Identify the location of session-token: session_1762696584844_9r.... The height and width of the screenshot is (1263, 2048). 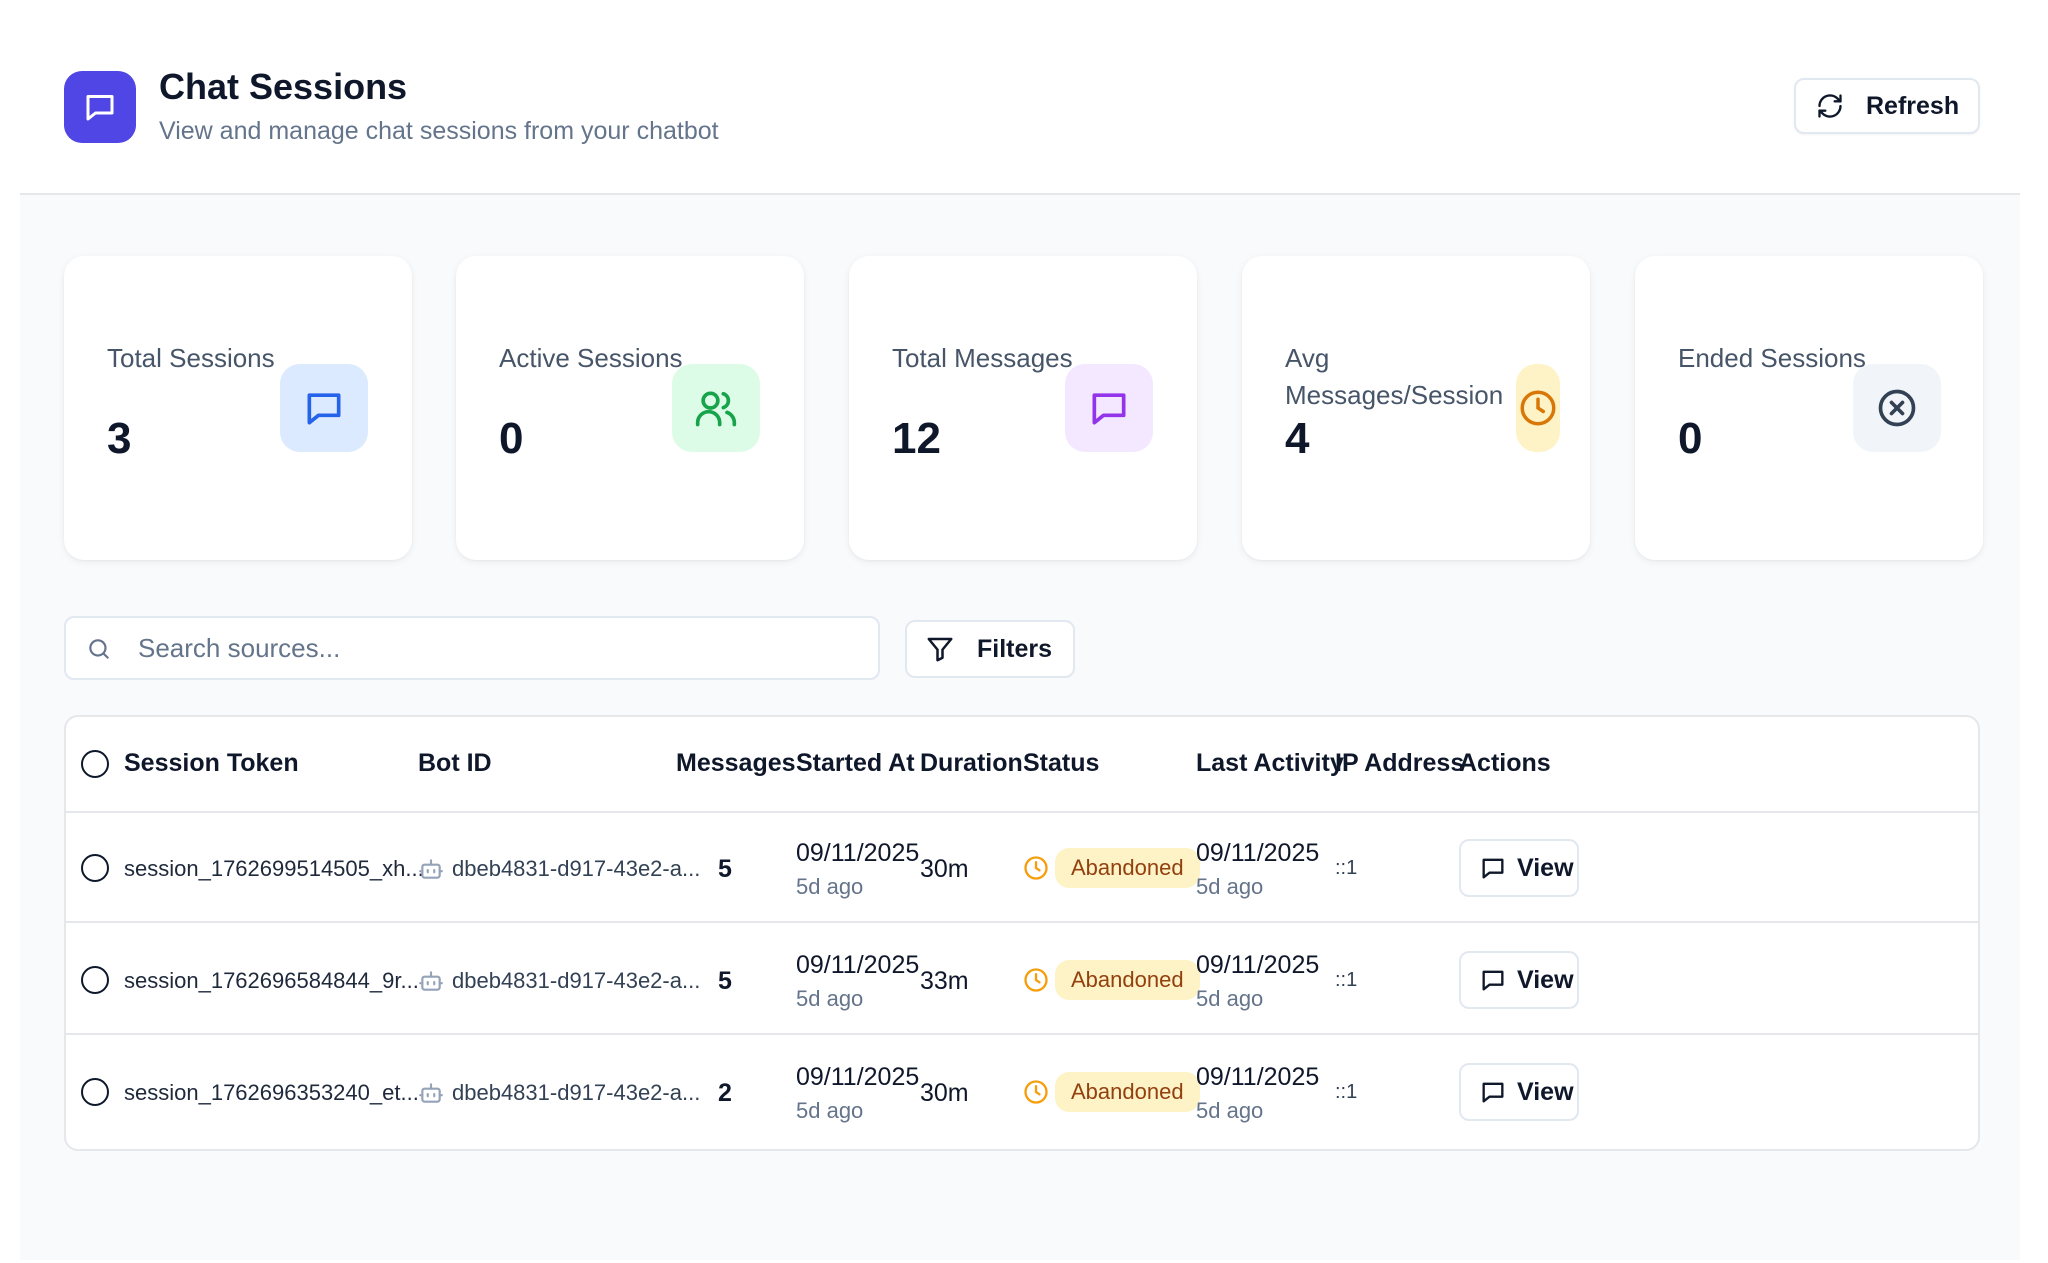
(271, 980).